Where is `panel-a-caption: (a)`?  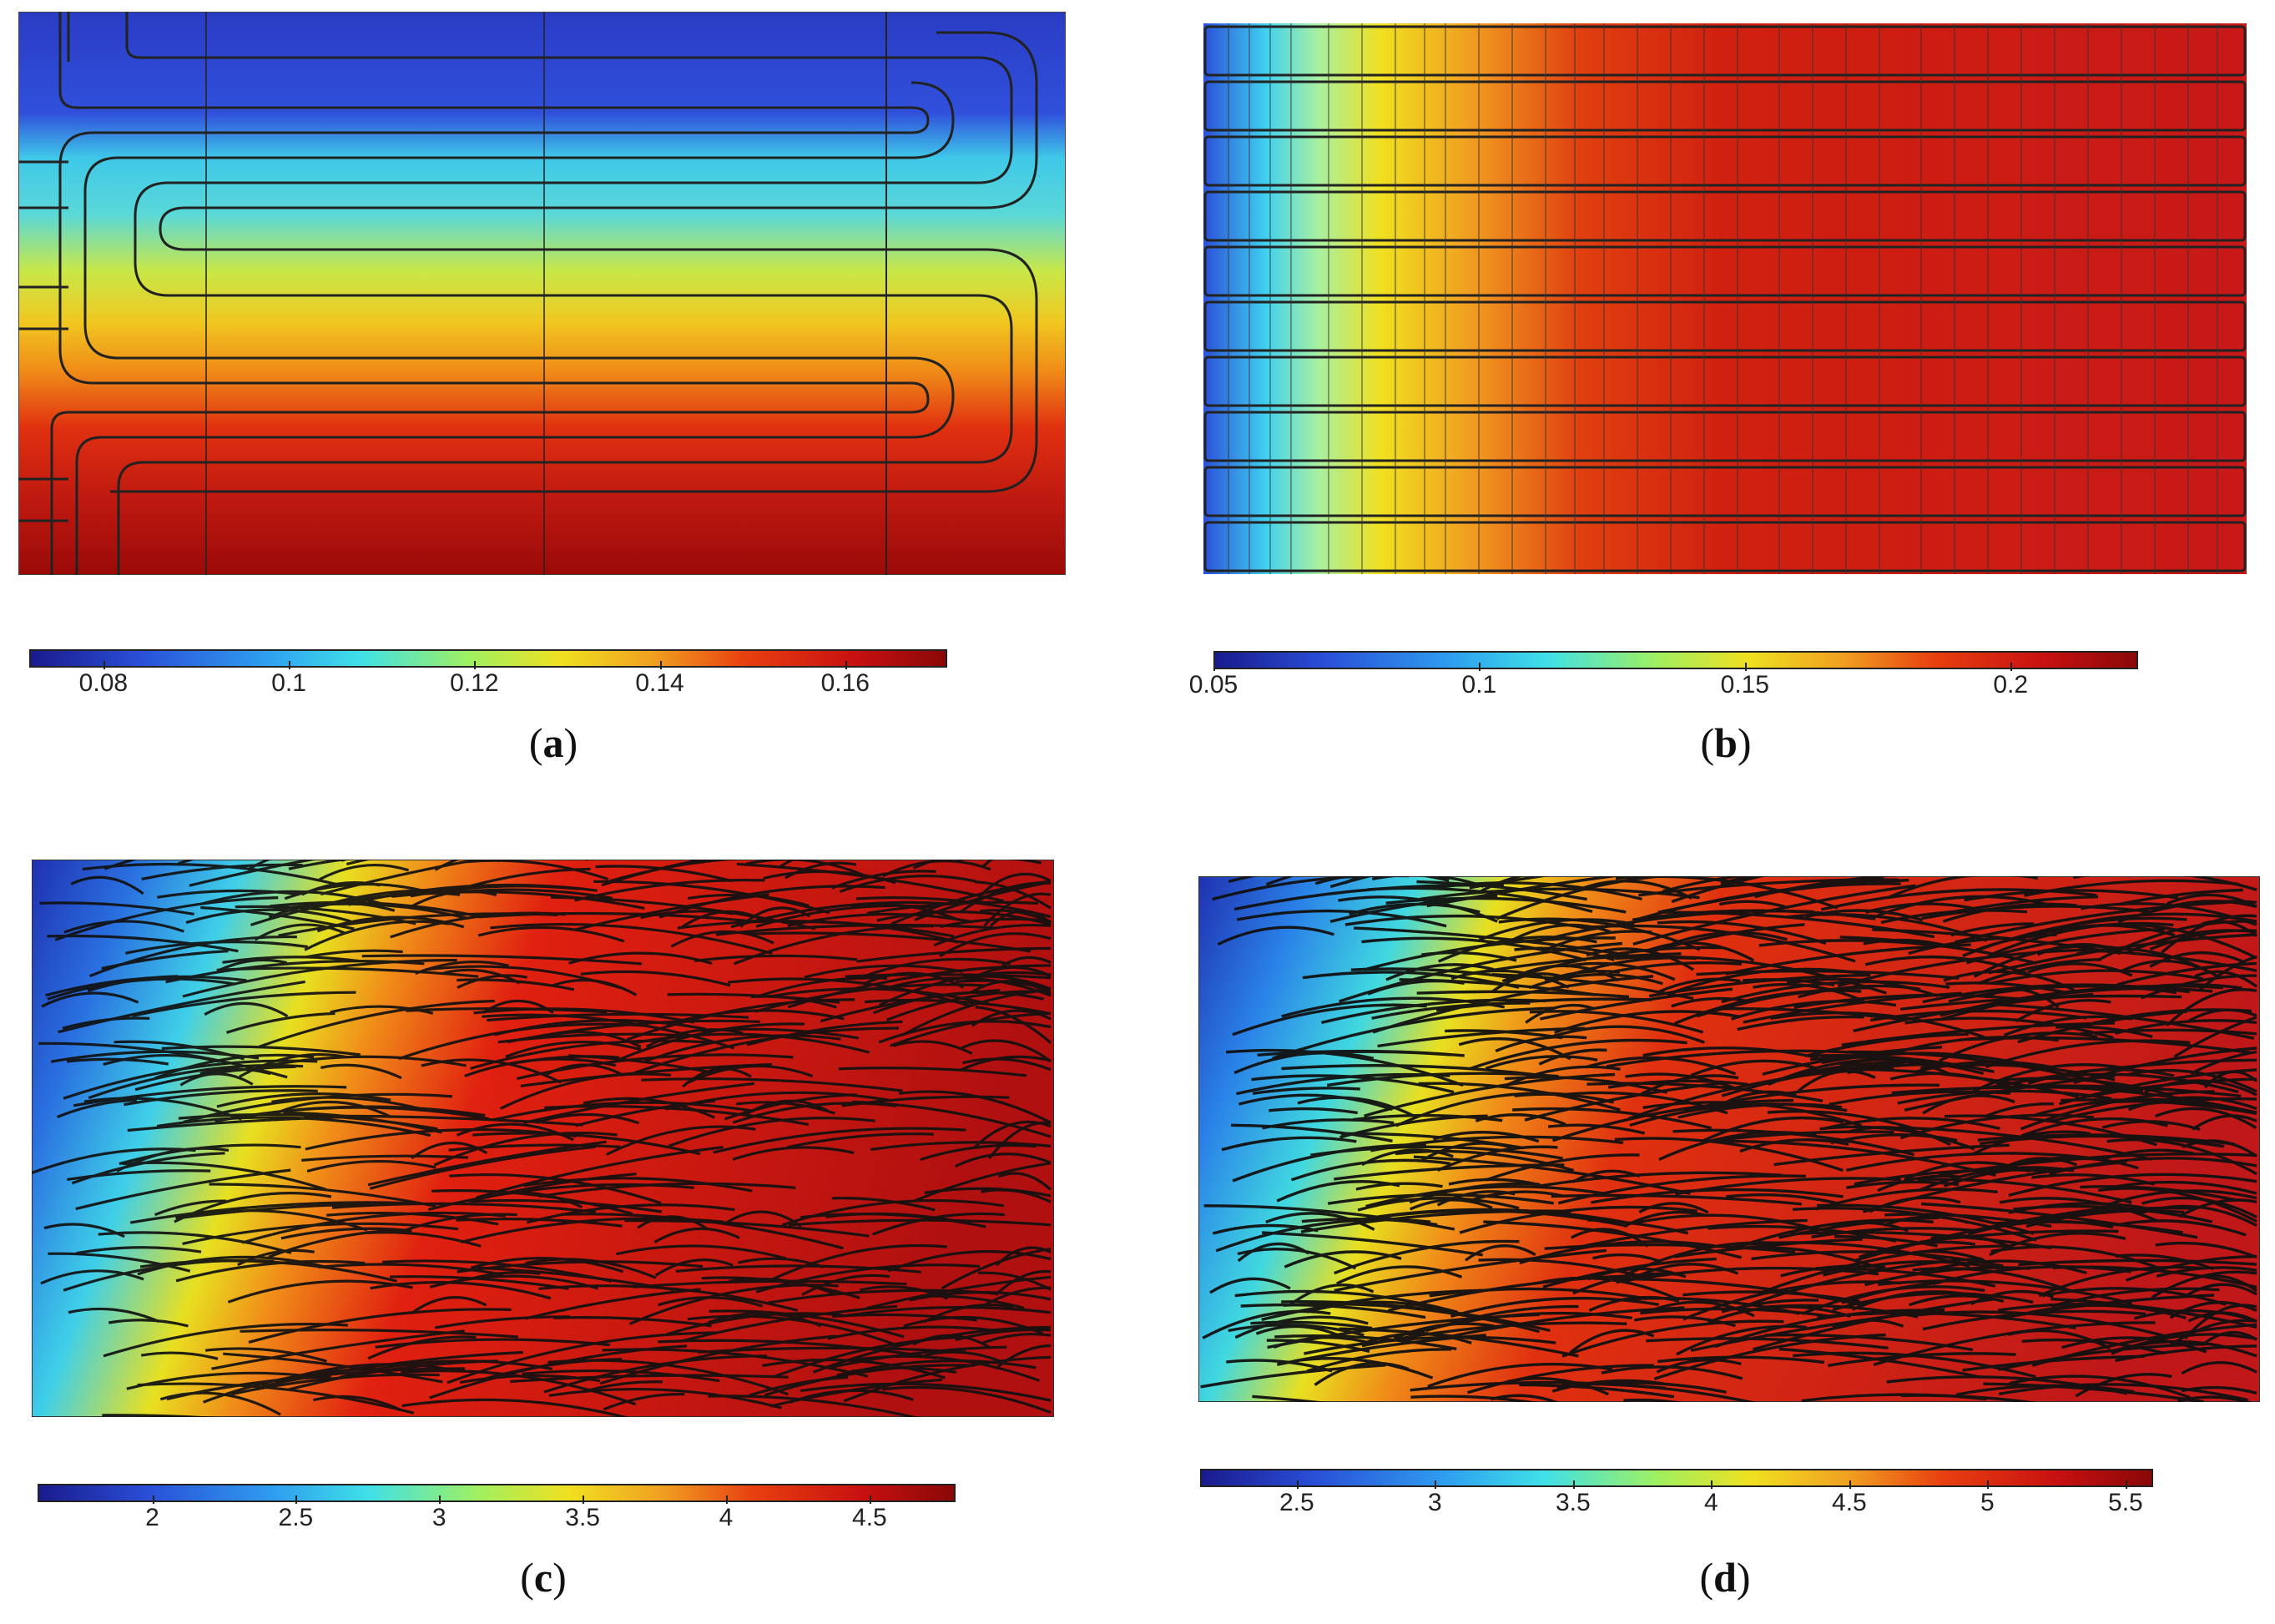
panel-a-caption: (a) is located at coordinates (553, 742).